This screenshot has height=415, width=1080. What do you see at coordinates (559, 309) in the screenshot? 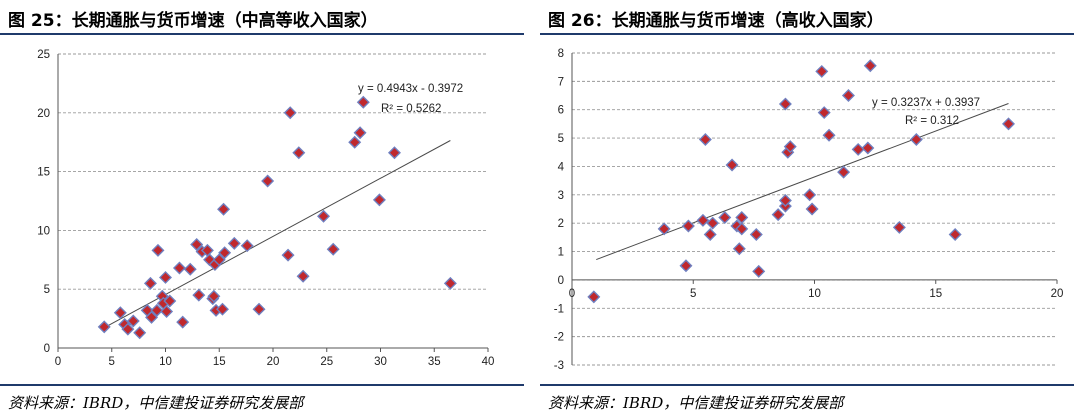
I see `y-tick-label: -1` at bounding box center [559, 309].